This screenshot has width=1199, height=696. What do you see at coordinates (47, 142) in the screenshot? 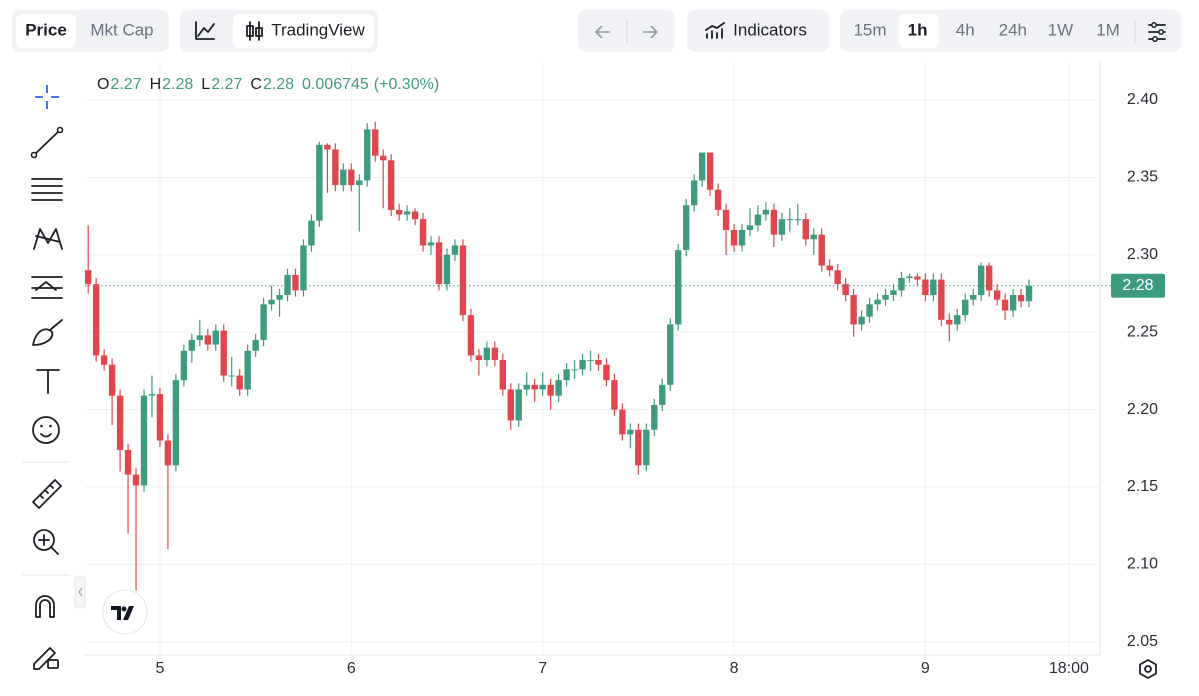
I see `trend-line-tool` at bounding box center [47, 142].